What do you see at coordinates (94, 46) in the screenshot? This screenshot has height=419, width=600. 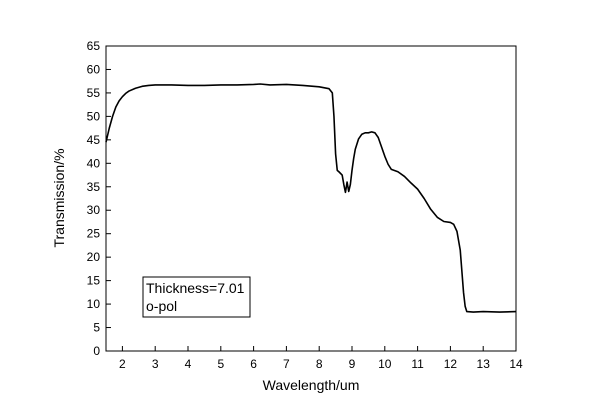 I see `y-tick-label: 65` at bounding box center [94, 46].